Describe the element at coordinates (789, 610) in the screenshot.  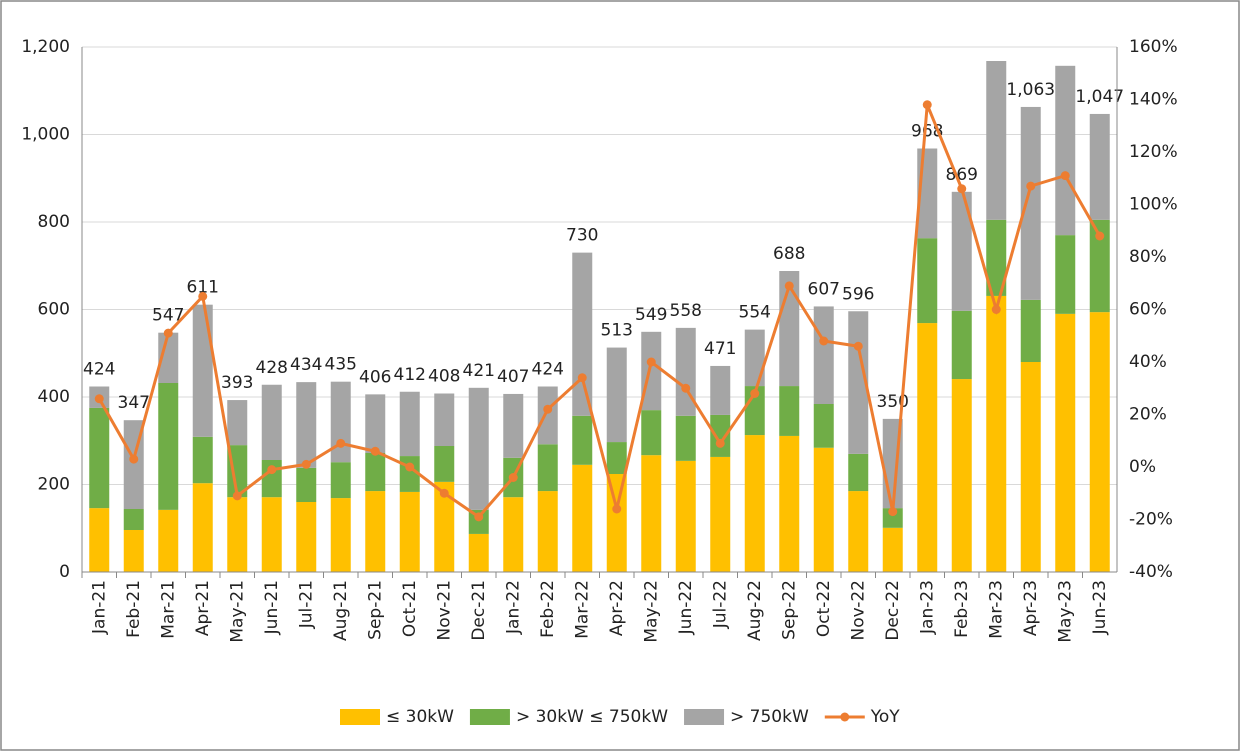
I see `x-tick-label: Sep-22` at that location.